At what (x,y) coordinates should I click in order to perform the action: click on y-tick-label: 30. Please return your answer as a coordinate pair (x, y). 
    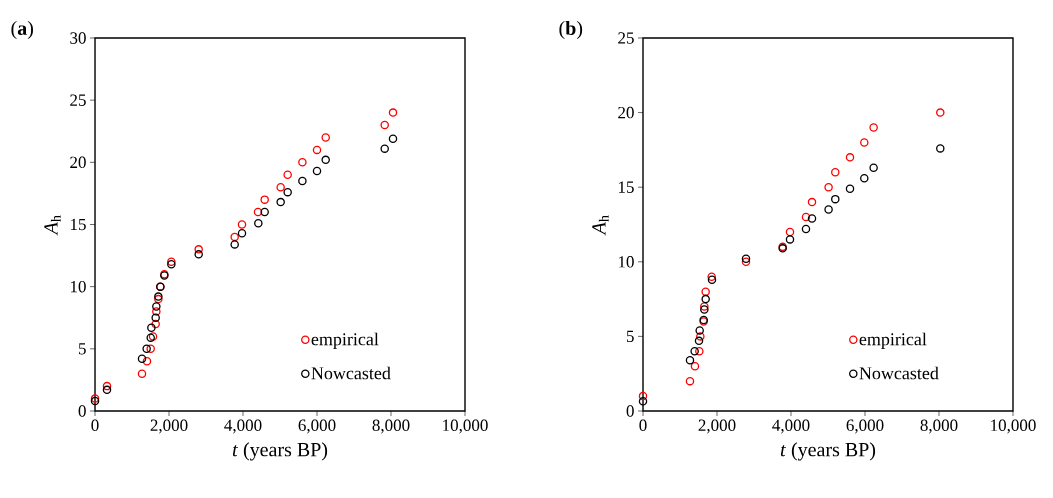
    Looking at the image, I should click on (78, 38).